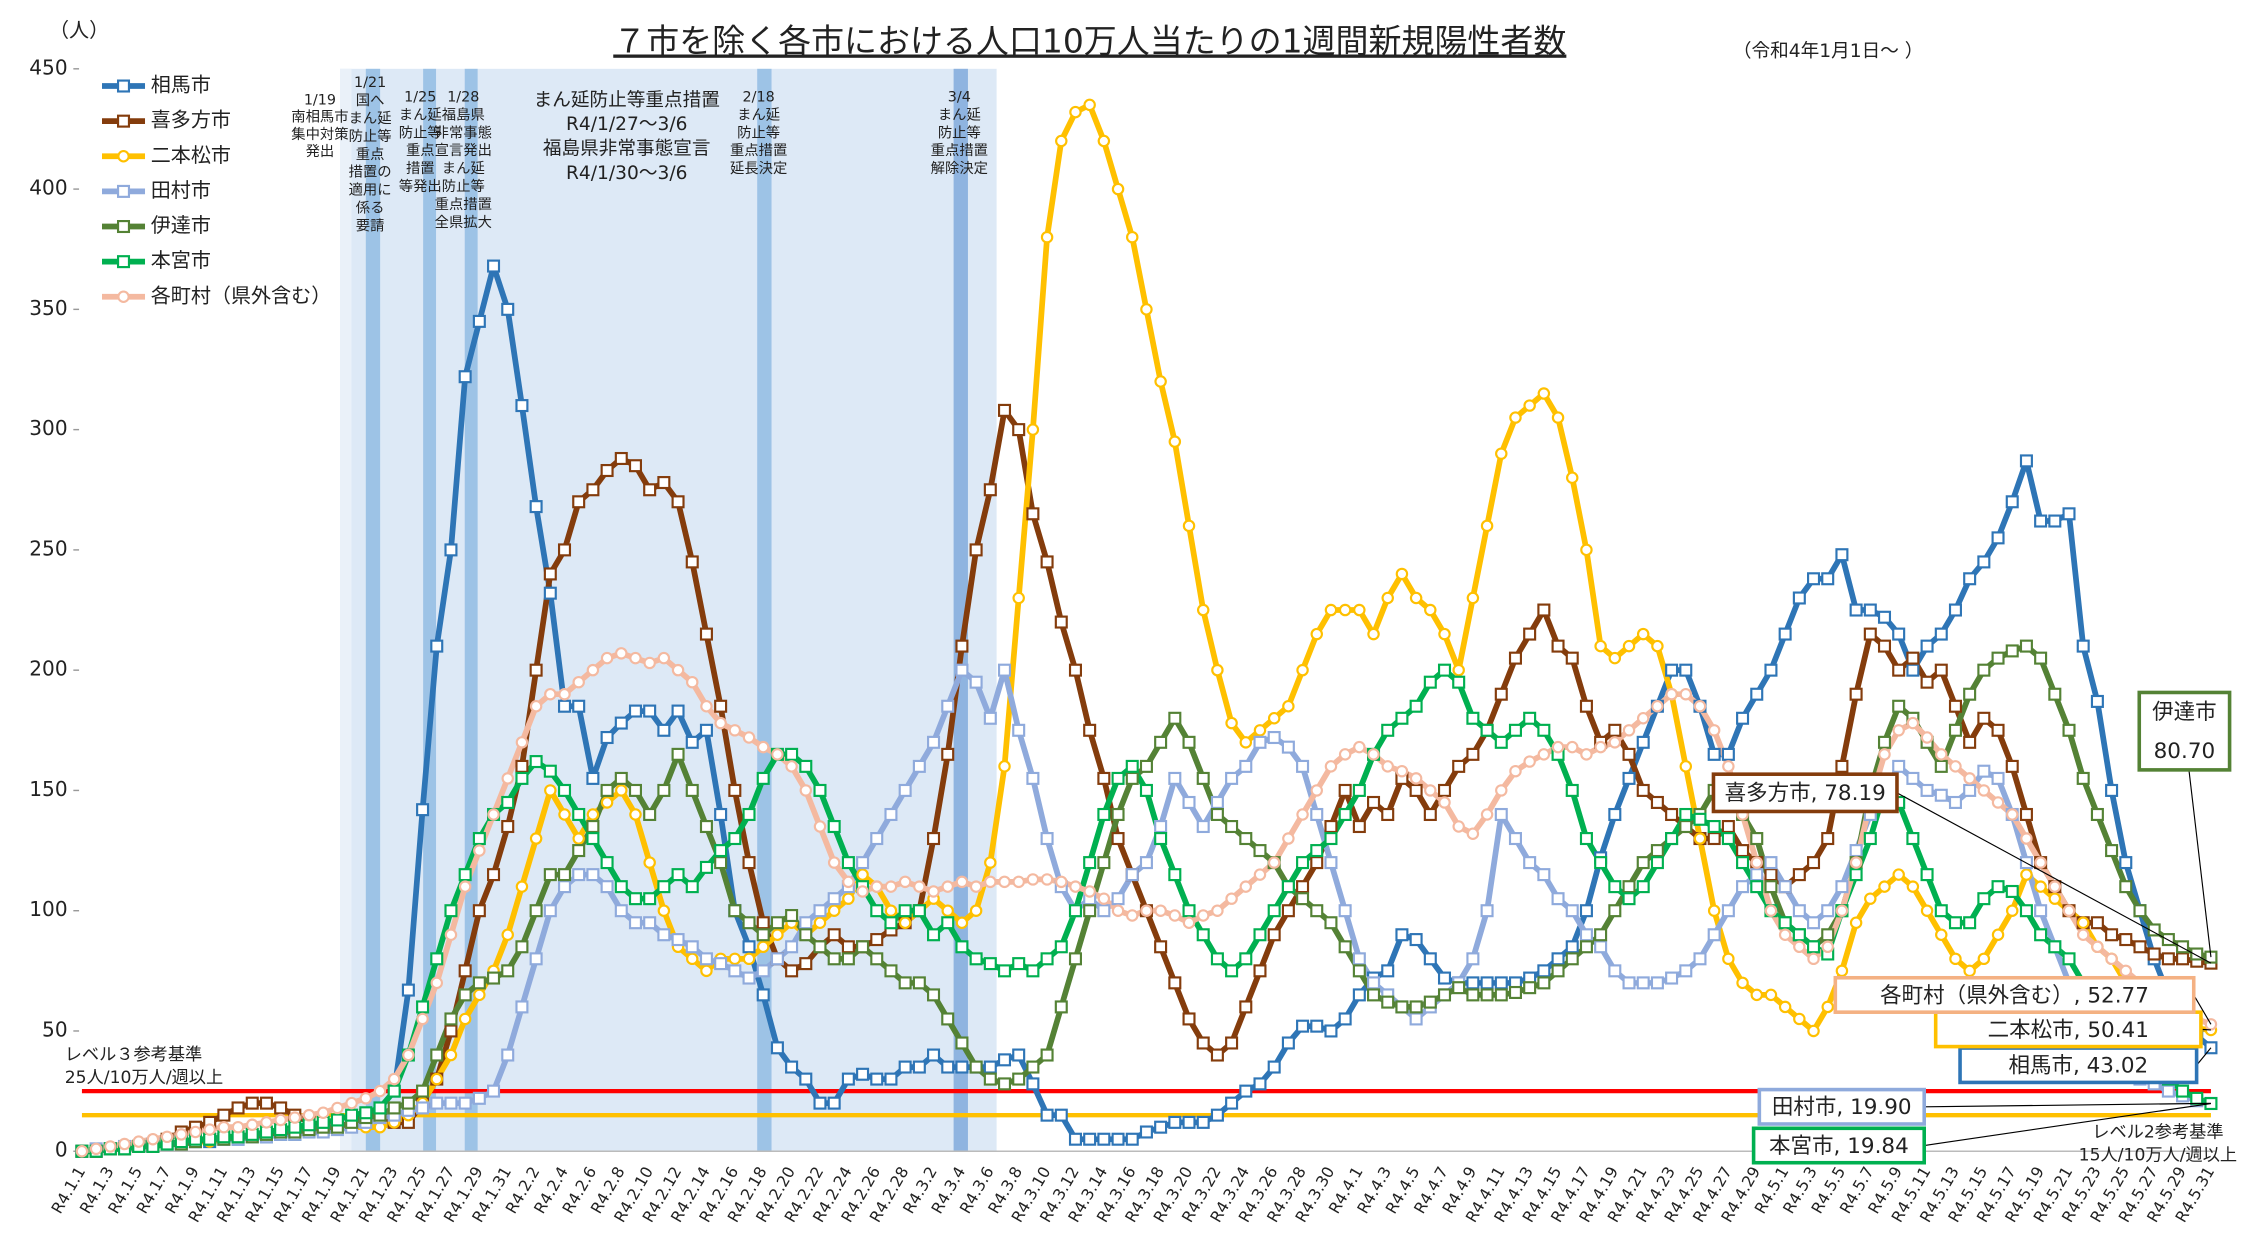 The image size is (2247, 1243). Describe the element at coordinates (48, 909) in the screenshot. I see `y-tick-label: 100` at that location.